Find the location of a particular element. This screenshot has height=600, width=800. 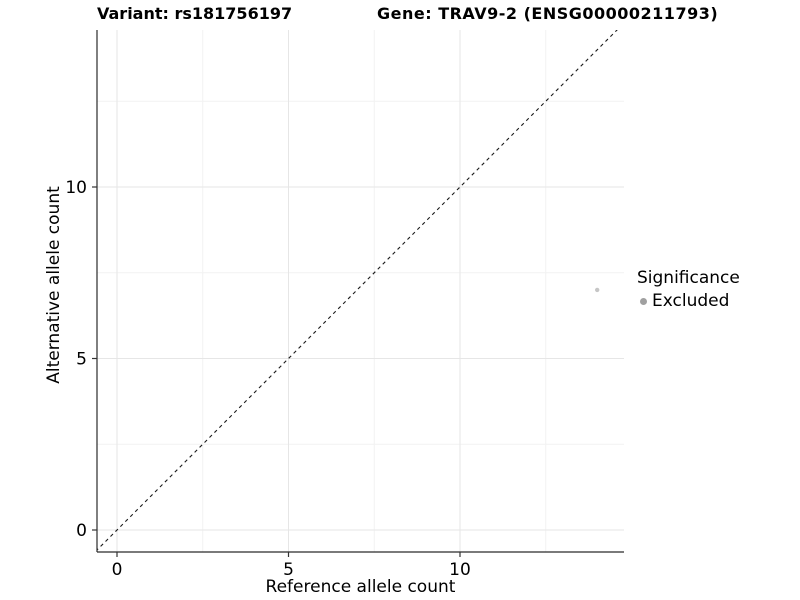

x-tick-label: 5 is located at coordinates (288, 570).